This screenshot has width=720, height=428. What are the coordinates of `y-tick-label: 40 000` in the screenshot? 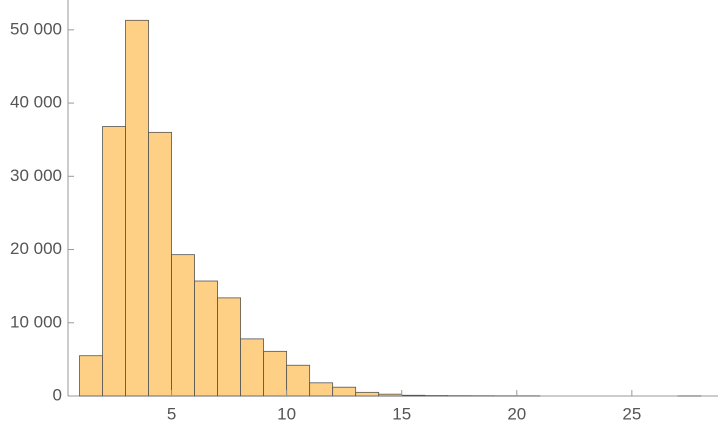 It's located at (36, 102).